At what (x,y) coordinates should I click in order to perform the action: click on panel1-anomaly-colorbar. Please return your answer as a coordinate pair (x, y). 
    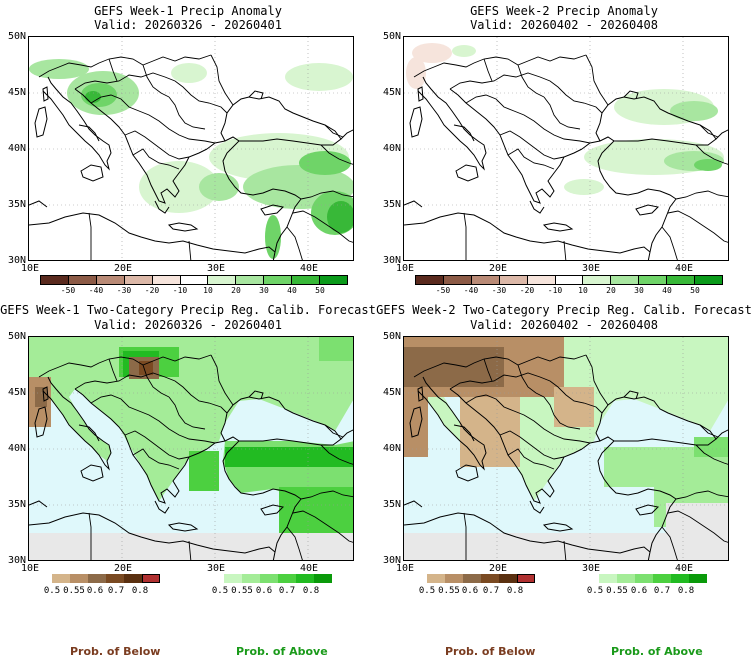
    Looking at the image, I should click on (194, 280).